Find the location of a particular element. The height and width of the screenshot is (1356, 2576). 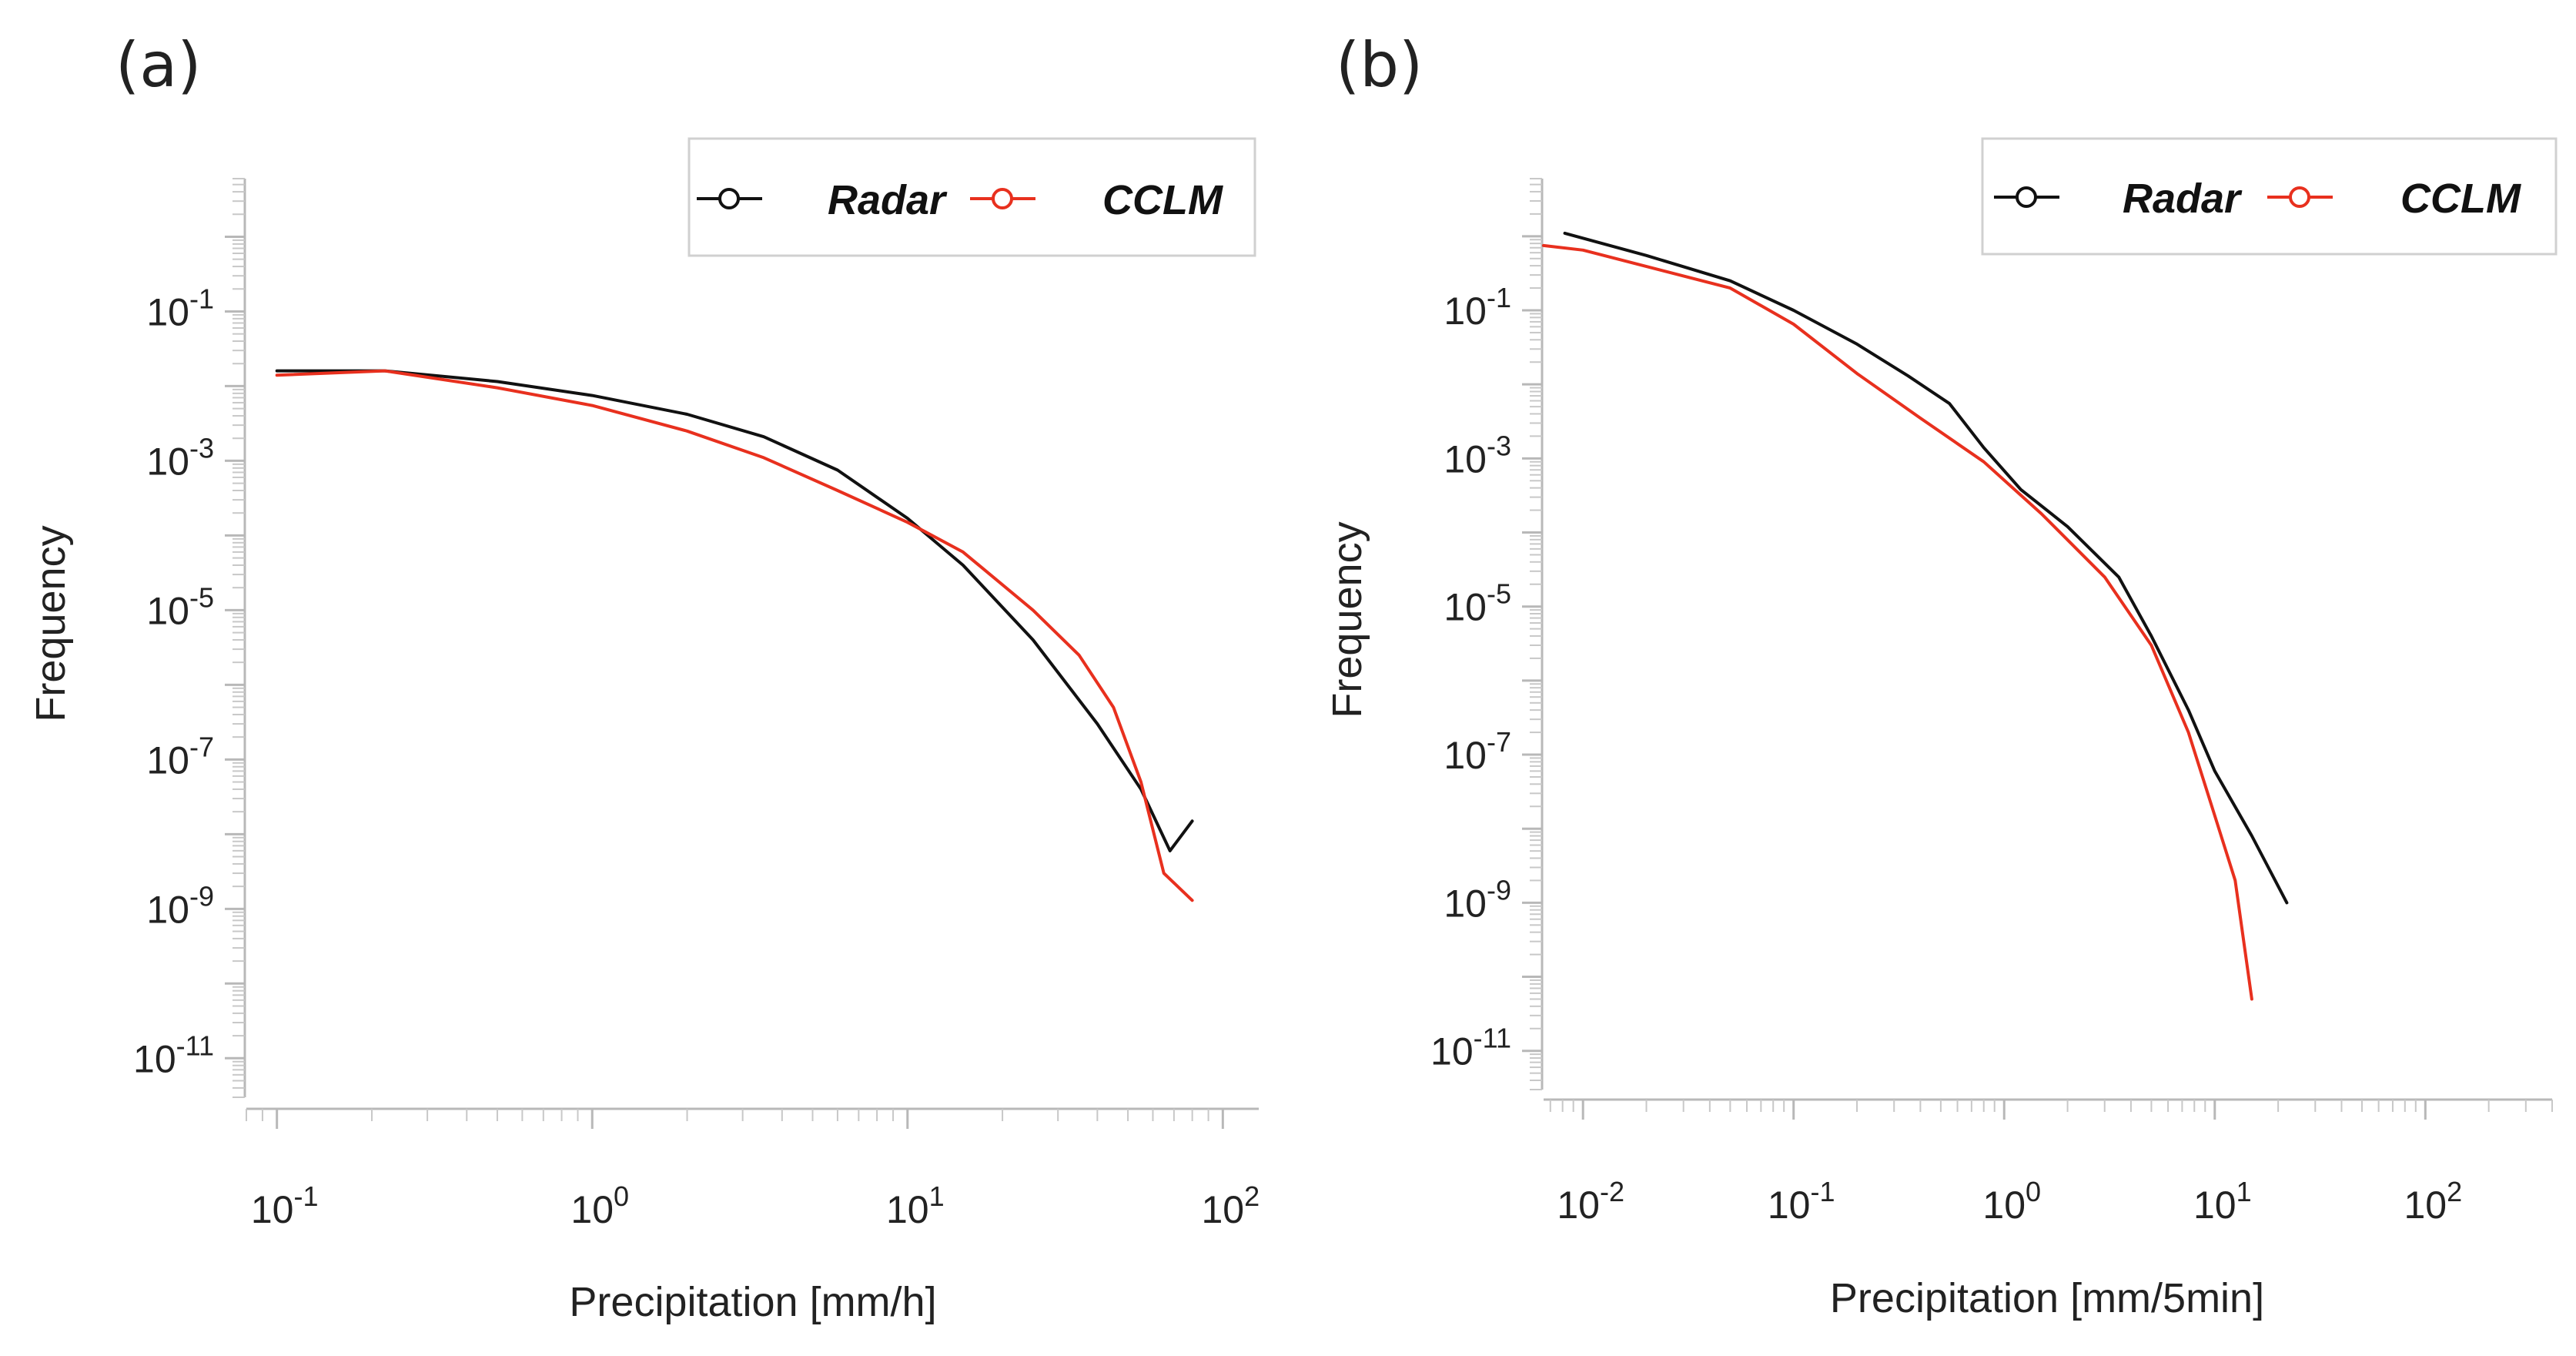

x-axis-title: Precipitation [mm/5min] is located at coordinates (2047, 1298).